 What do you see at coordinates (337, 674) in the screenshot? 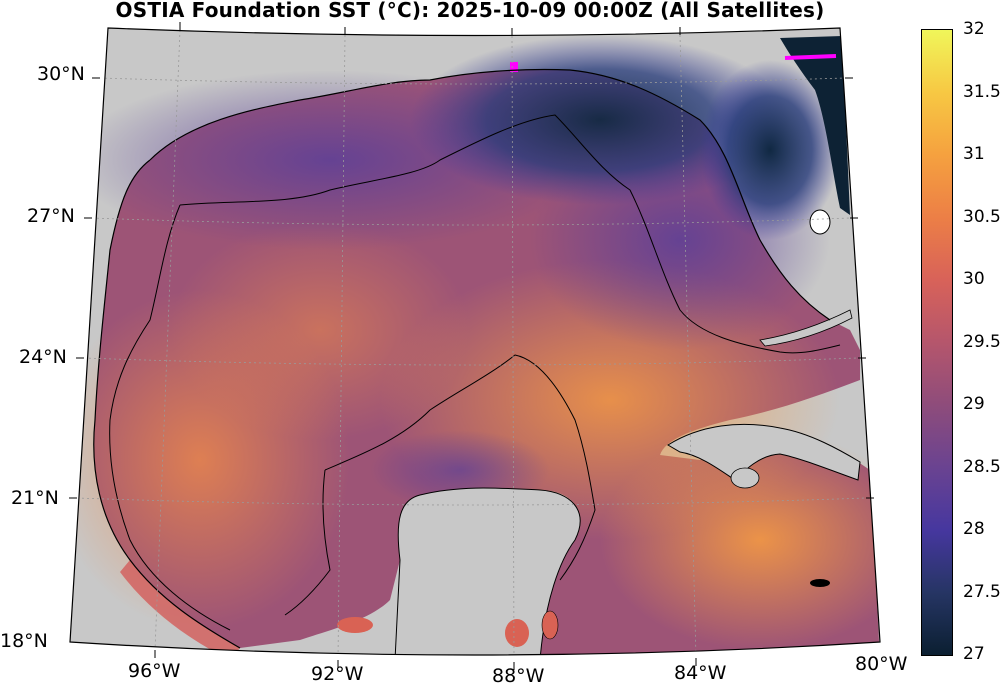
I see `lon-label-92w: 92°W` at bounding box center [337, 674].